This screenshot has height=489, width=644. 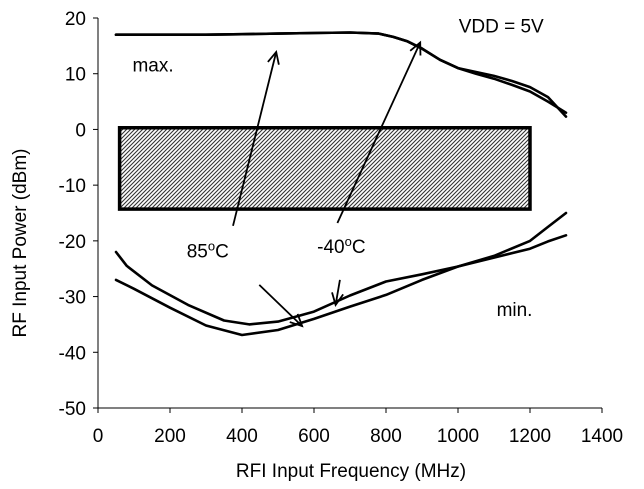 What do you see at coordinates (72, 186) in the screenshot?
I see `y-tick-label: -10` at bounding box center [72, 186].